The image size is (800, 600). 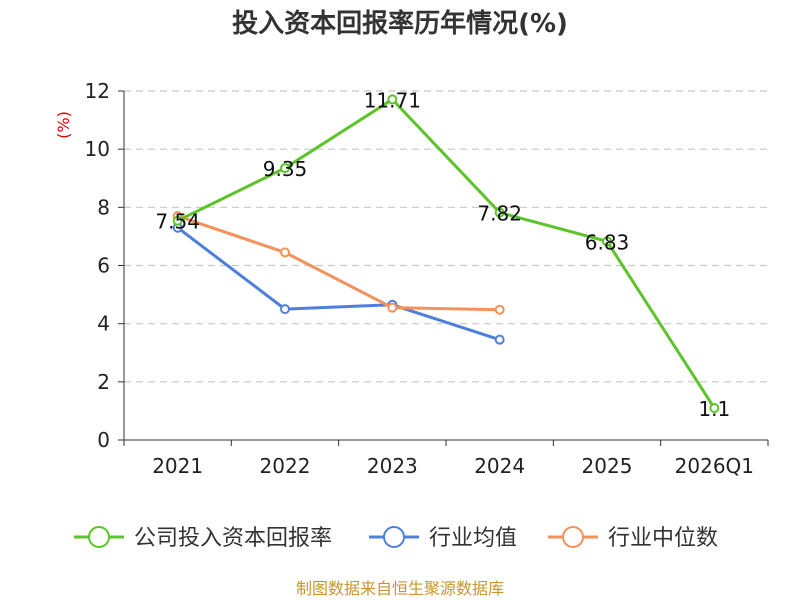 I want to click on legend-label: 公司投入资本回报率, so click(x=233, y=538).